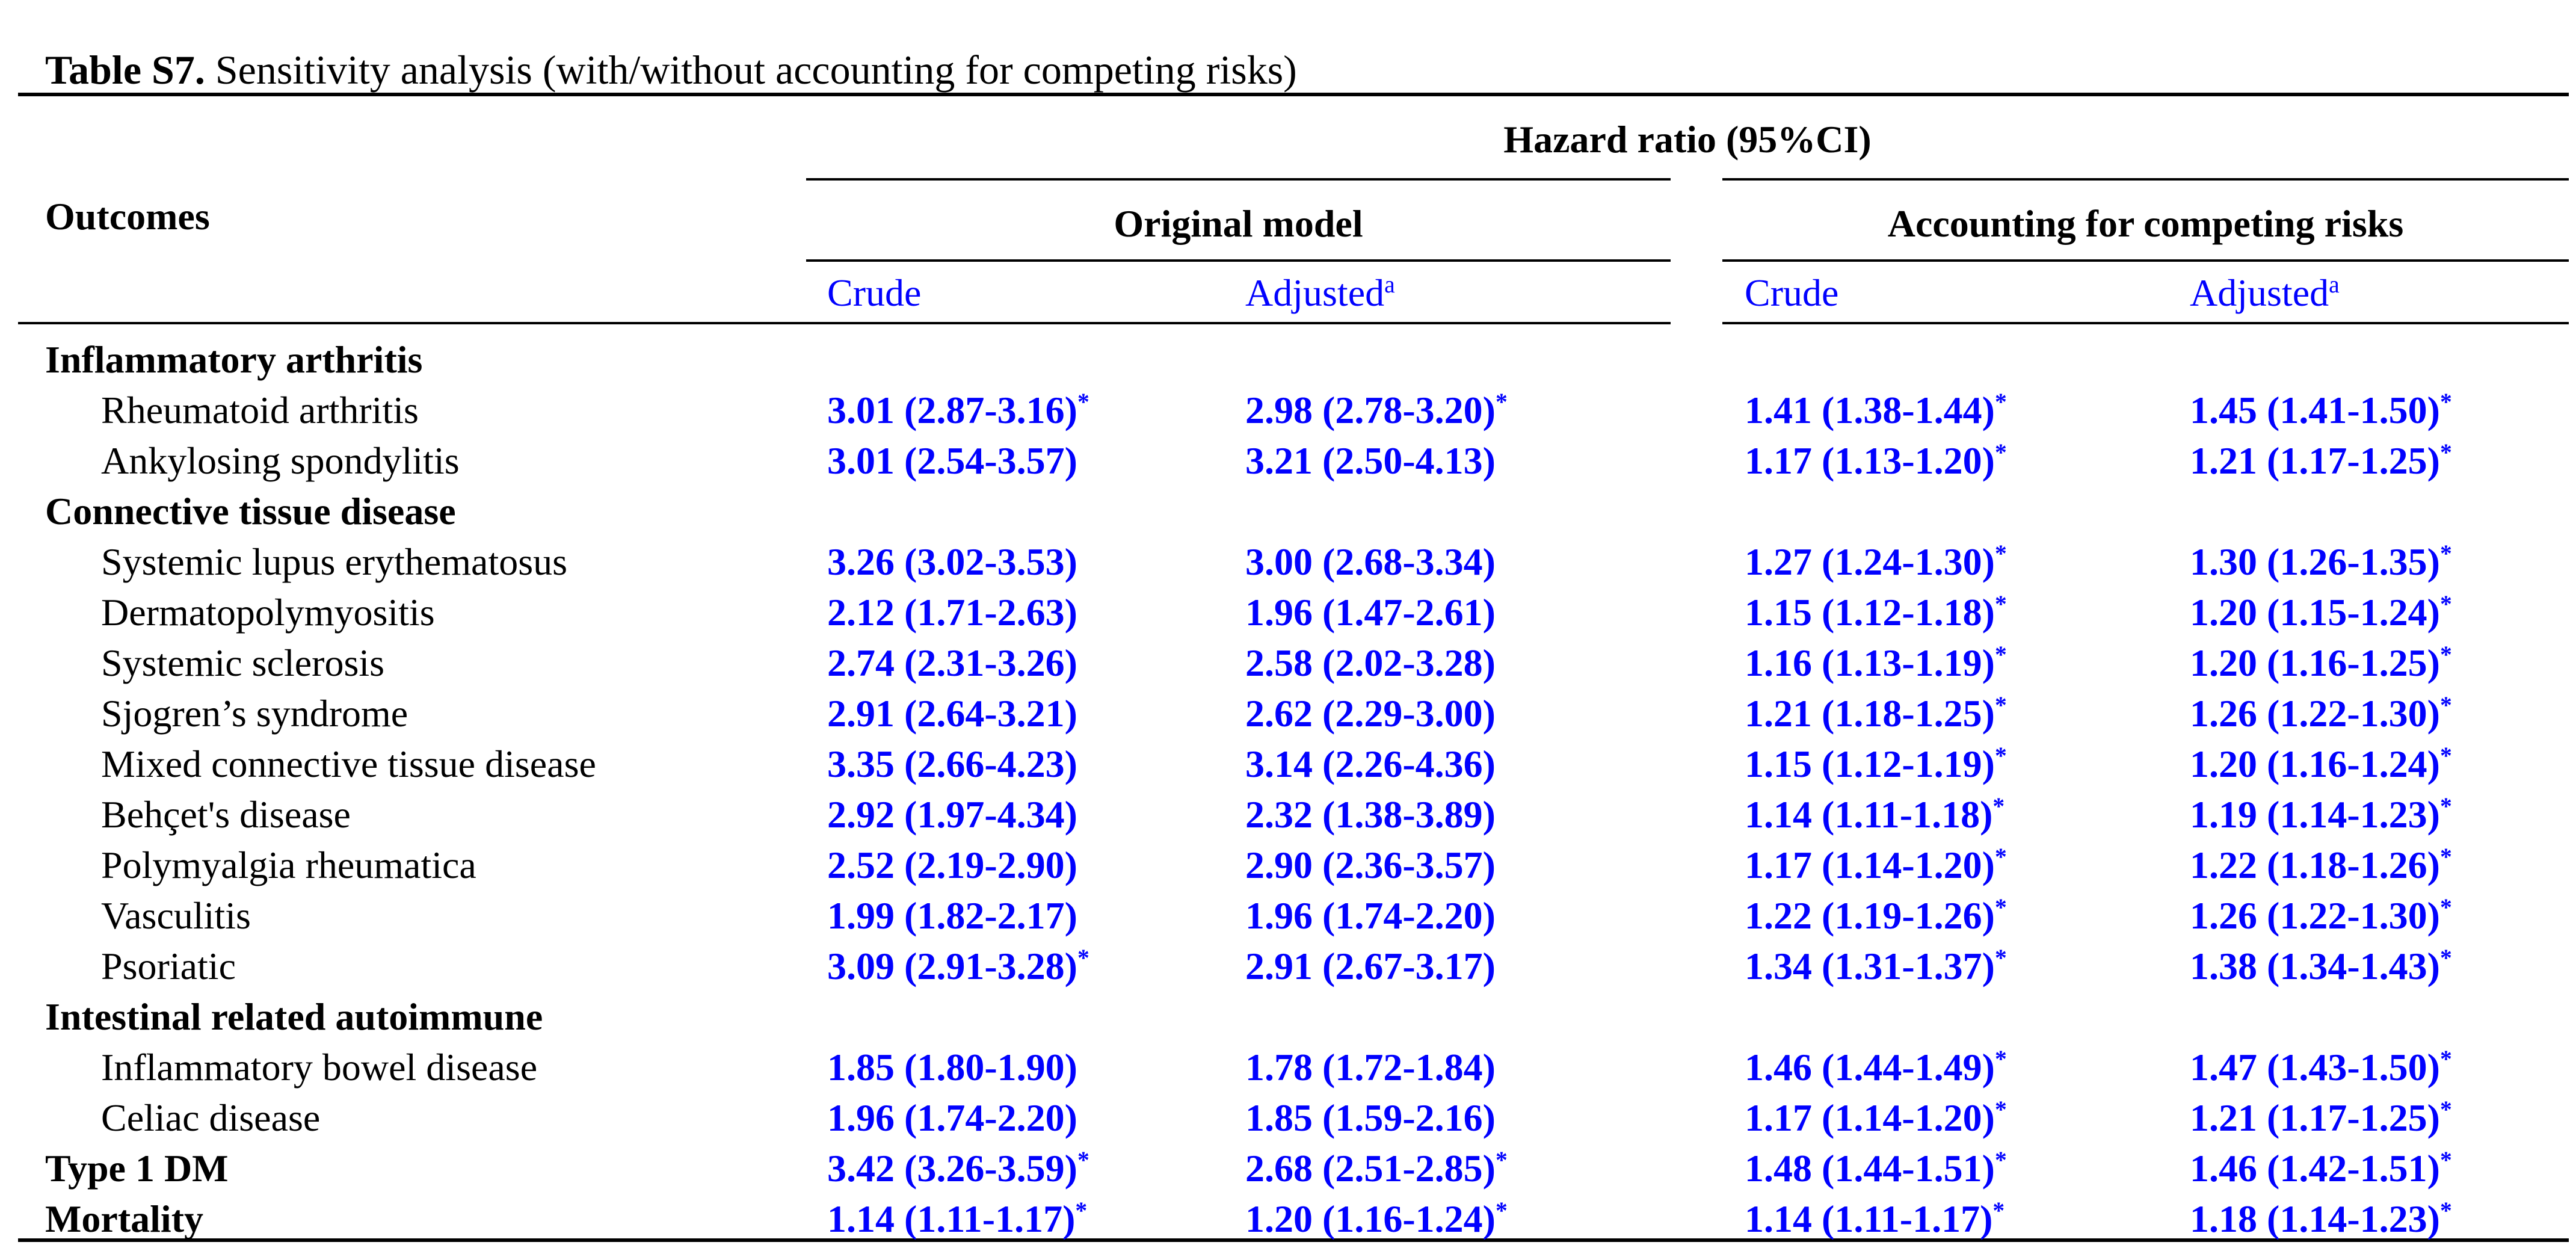 Image resolution: width=2576 pixels, height=1248 pixels. What do you see at coordinates (1370, 1068) in the screenshot?
I see `hazard-ratio-cell: 1.78 (1.72-1.84)` at bounding box center [1370, 1068].